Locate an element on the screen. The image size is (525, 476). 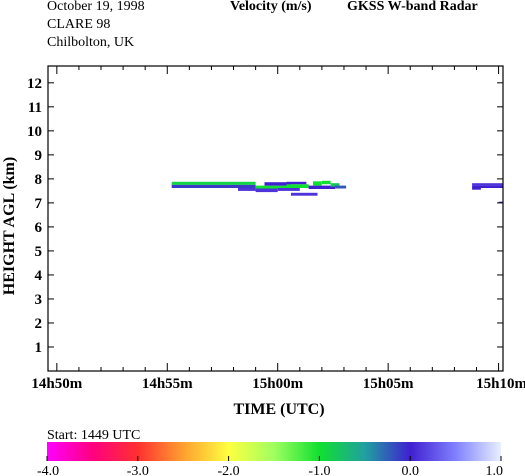
campaign-label: CLARE 98 is located at coordinates (79, 24).